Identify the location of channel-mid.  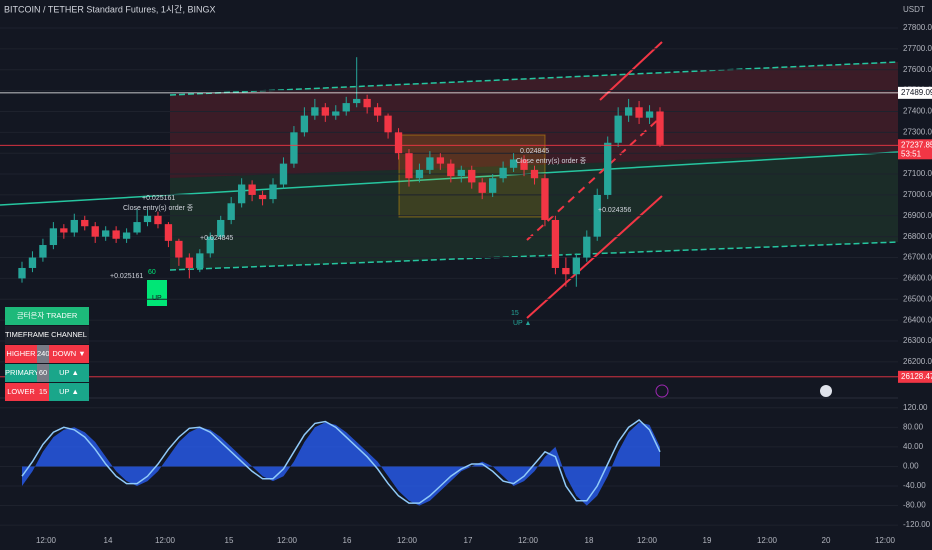
(449, 178).